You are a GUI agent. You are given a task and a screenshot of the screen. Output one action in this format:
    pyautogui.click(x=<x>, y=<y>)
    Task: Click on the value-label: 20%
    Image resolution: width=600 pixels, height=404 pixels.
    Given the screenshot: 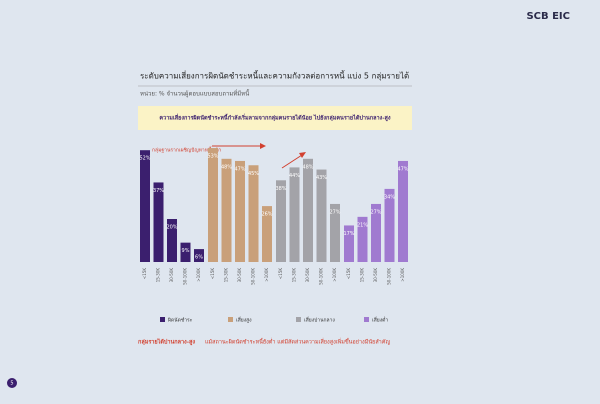 What is the action you would take?
    pyautogui.click(x=171, y=228)
    